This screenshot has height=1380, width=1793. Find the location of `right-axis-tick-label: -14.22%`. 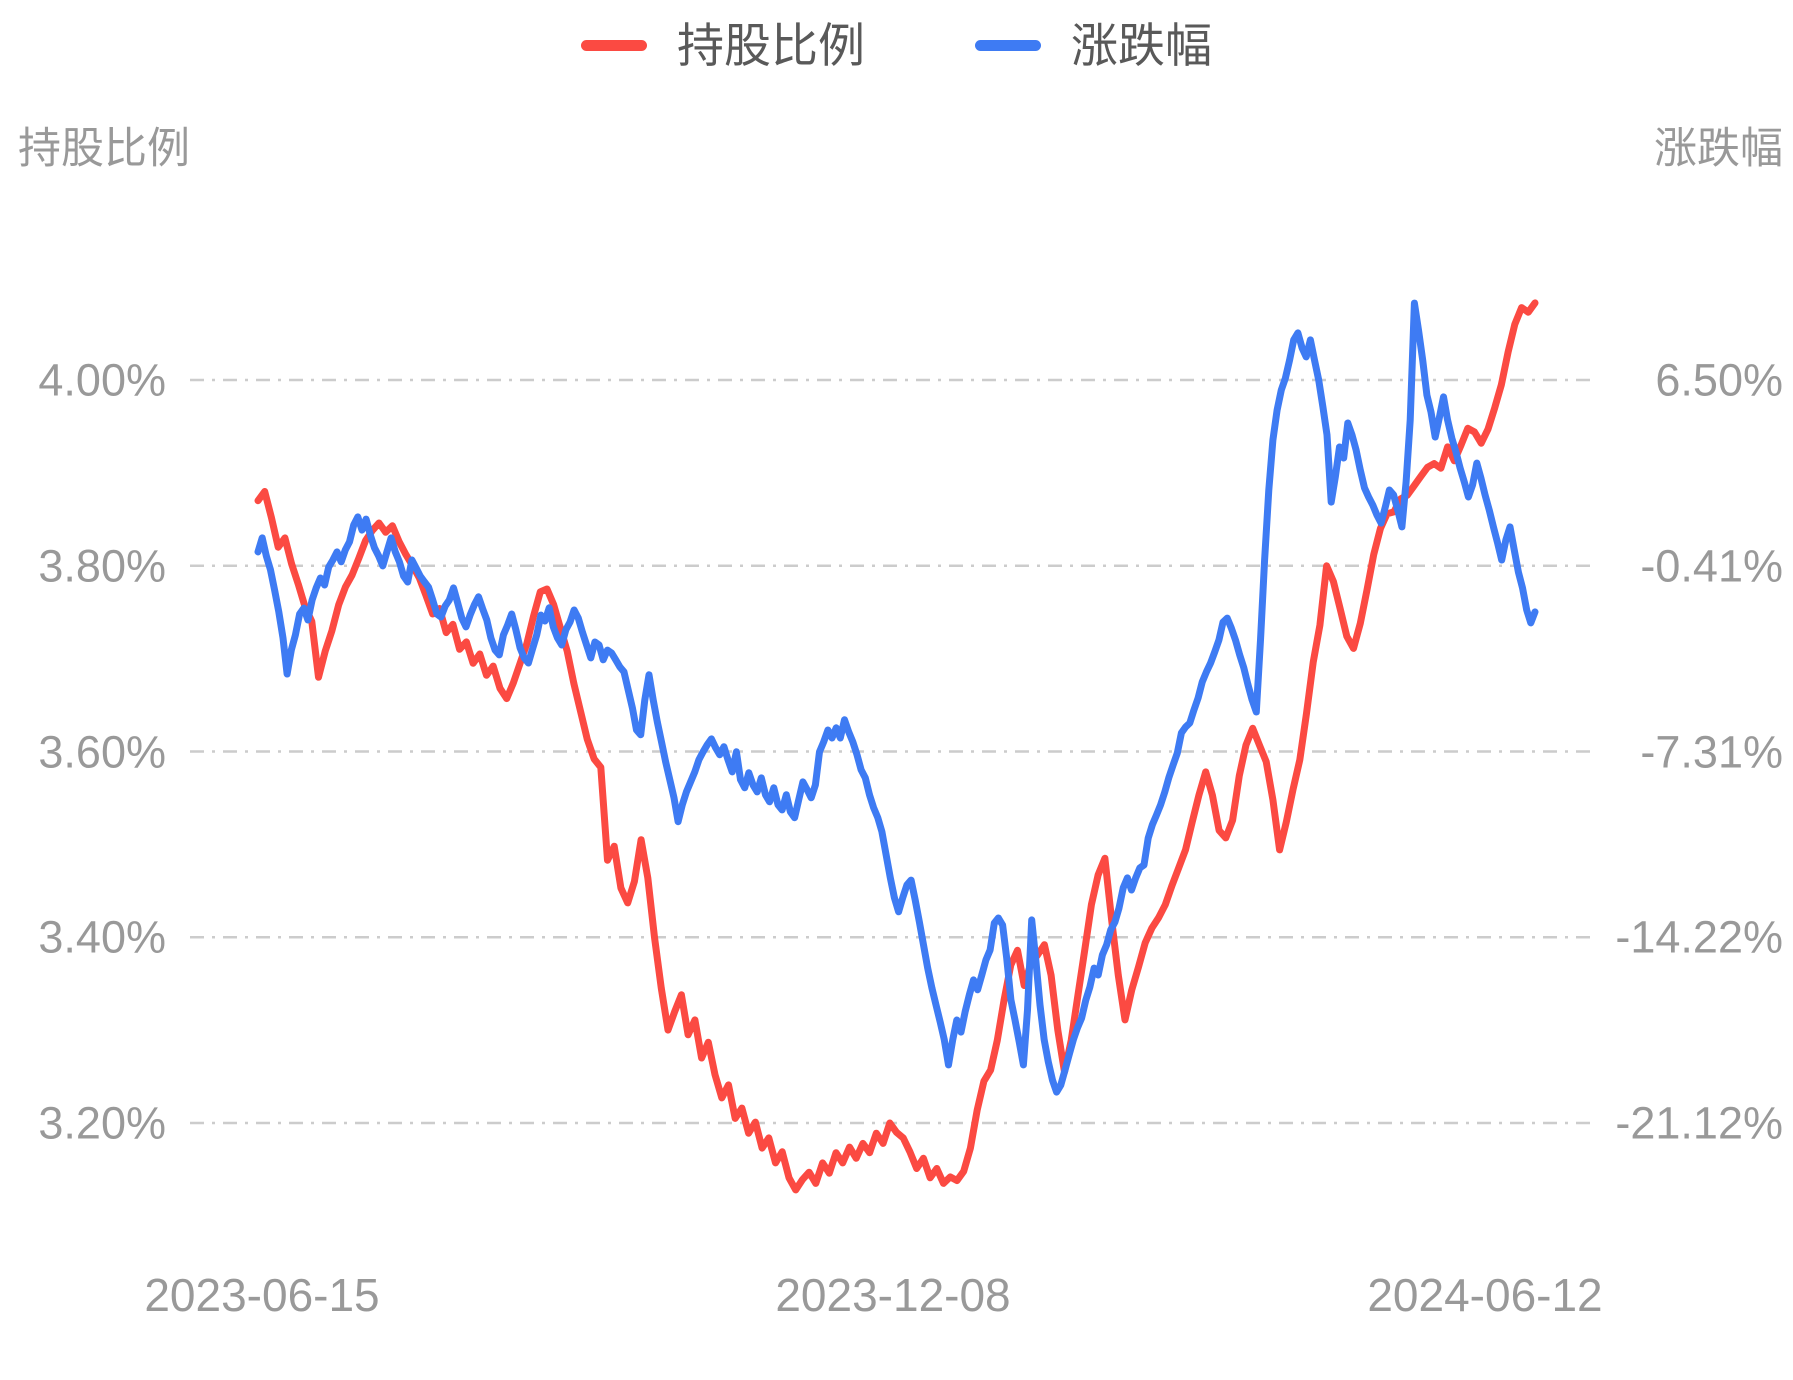

right-axis-tick-label: -14.22% is located at coordinates (1699, 937).